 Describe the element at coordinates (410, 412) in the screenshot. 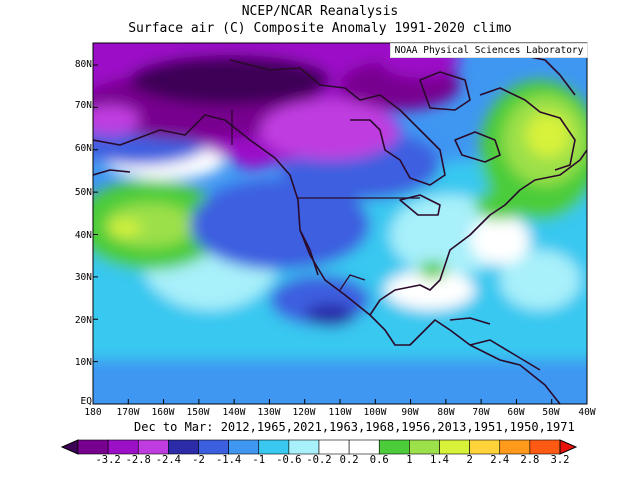

I see `lon-label: 90W` at that location.